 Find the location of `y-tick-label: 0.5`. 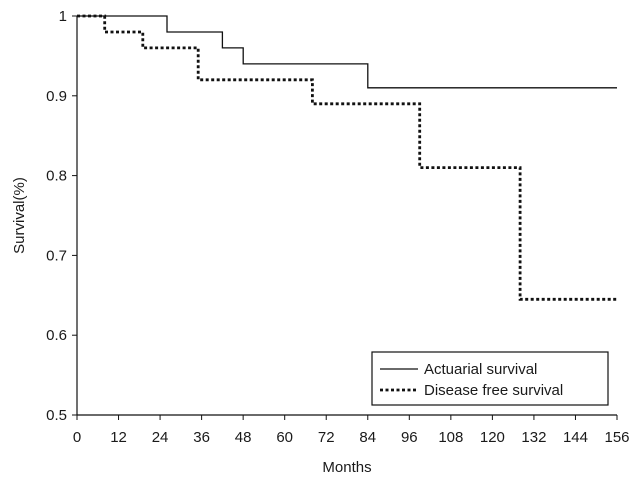

y-tick-label: 0.5 is located at coordinates (56, 415).